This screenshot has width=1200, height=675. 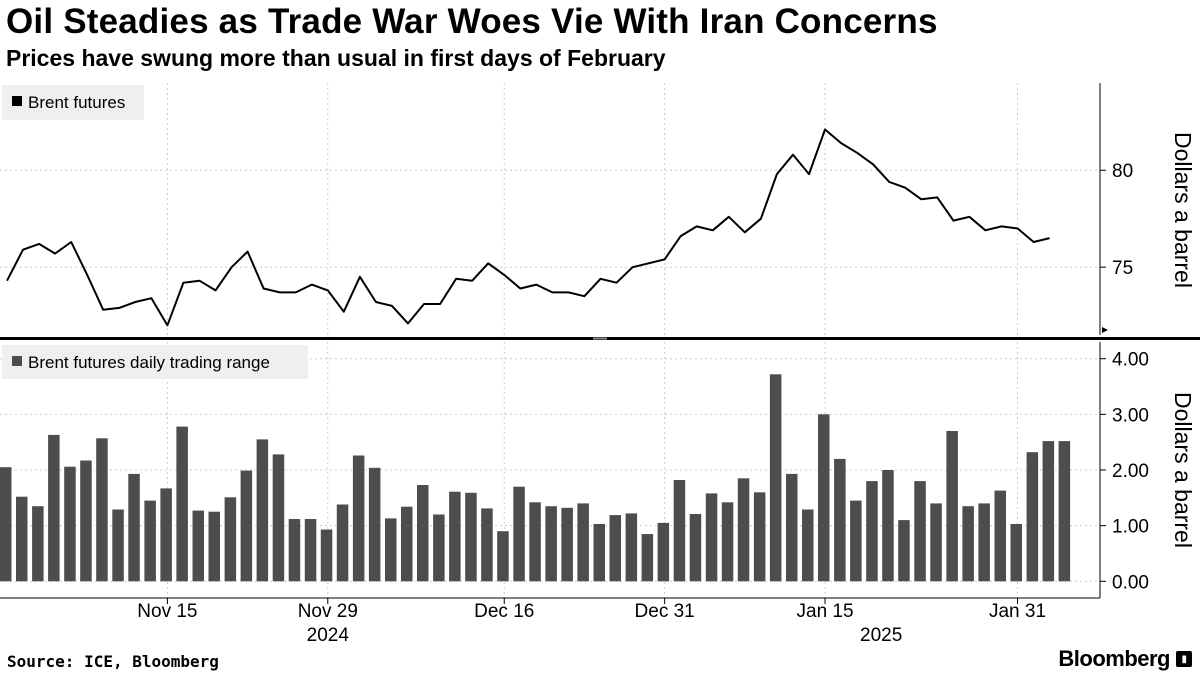 I want to click on legend-label-top: Brent futures, so click(x=76, y=102).